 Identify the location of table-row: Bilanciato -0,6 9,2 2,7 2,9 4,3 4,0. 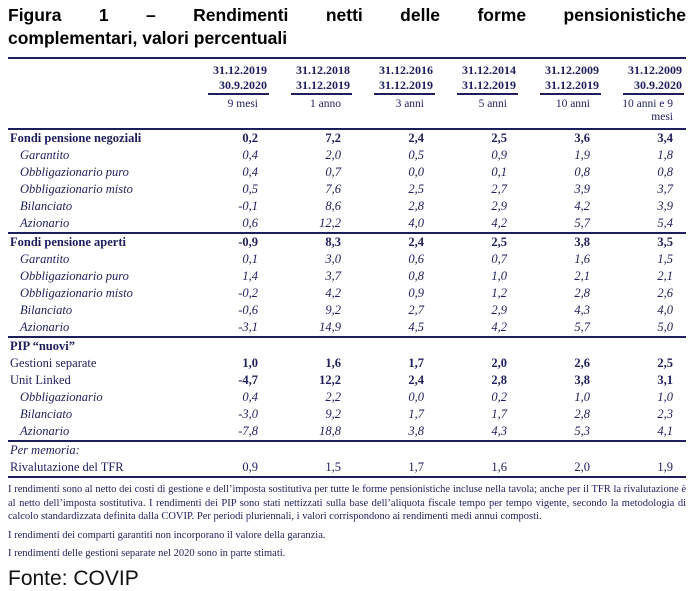
(347, 310).